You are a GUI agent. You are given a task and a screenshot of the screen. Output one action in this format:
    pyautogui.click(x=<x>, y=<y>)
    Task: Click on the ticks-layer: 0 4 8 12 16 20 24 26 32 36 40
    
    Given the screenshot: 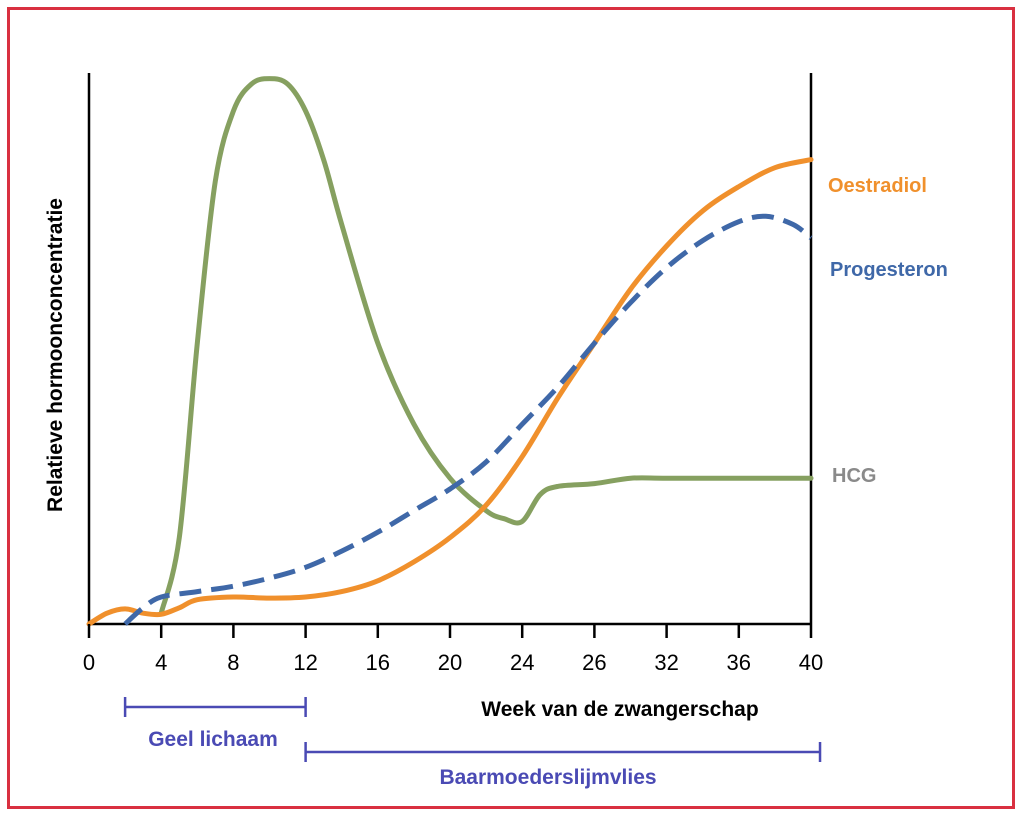 What is the action you would take?
    pyautogui.click(x=453, y=649)
    